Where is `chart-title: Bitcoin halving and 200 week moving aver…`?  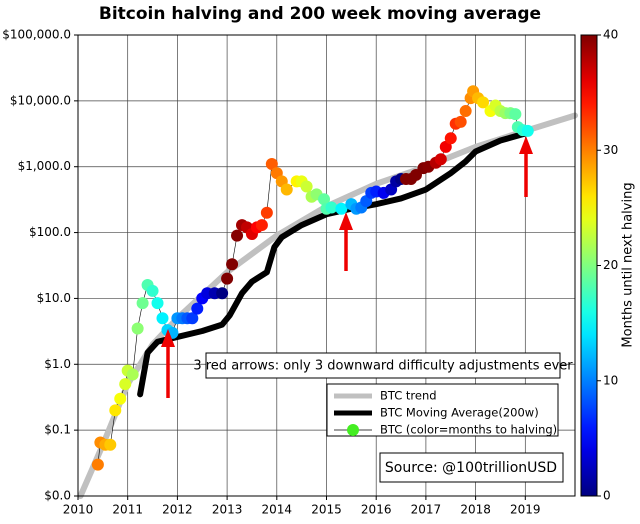
chart-title: Bitcoin halving and 200 week moving aver… is located at coordinates (320, 14).